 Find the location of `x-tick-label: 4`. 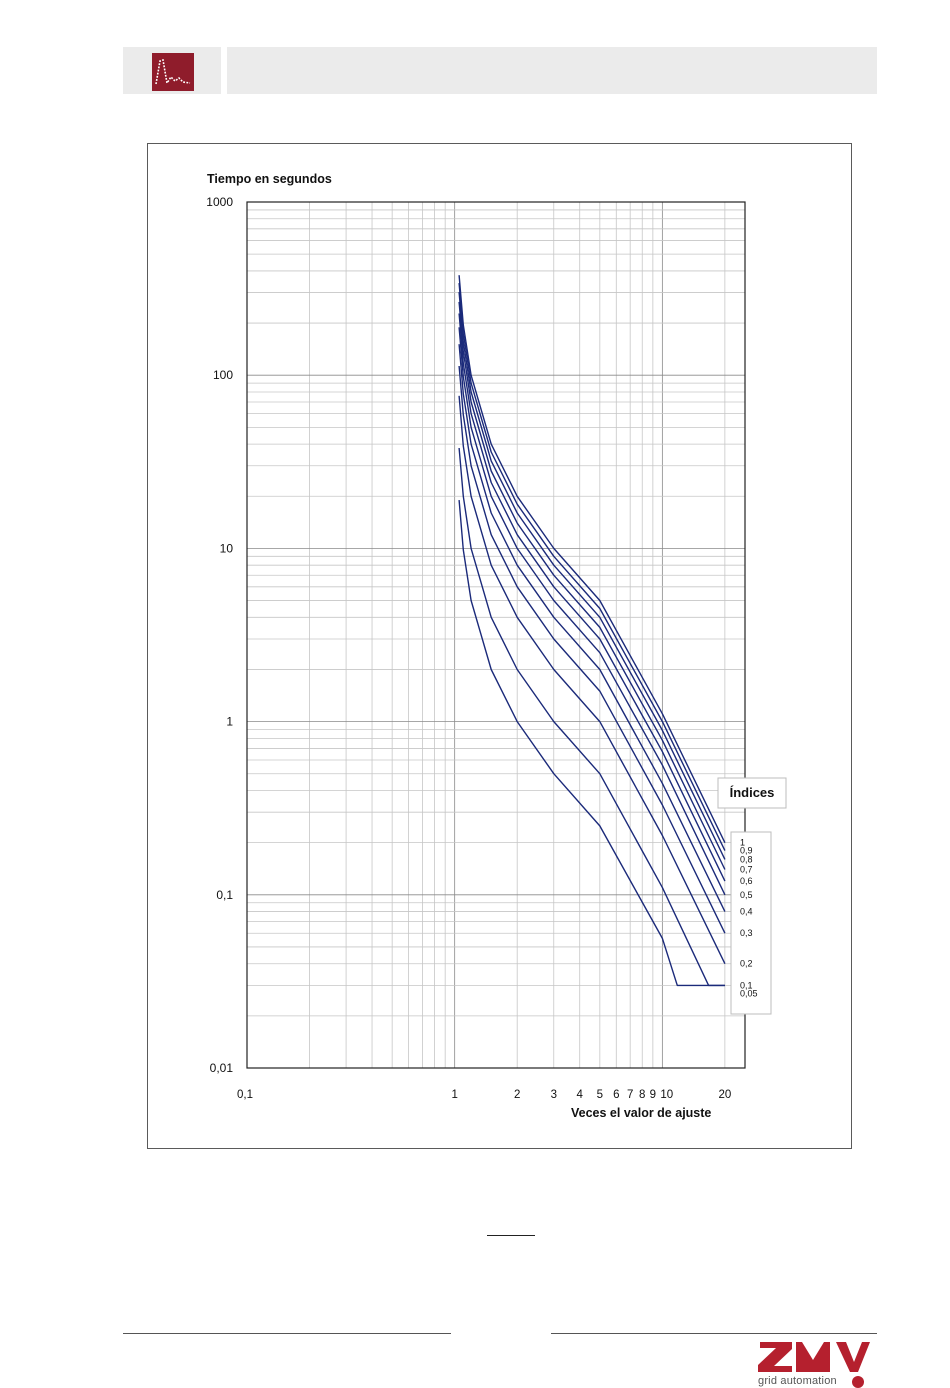

x-tick-label: 4 is located at coordinates (580, 1095).